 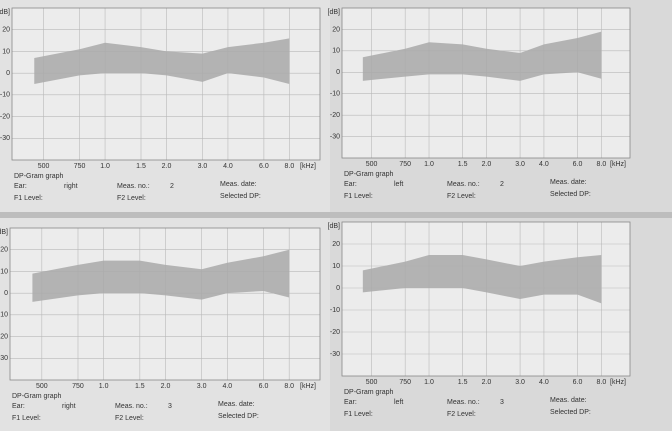 I want to click on plot-area, so click(x=486, y=83).